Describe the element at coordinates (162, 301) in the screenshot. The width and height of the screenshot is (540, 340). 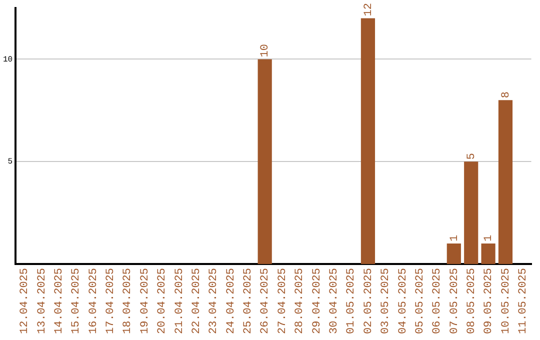
I see `x-tick-label: 20.04.2025` at that location.